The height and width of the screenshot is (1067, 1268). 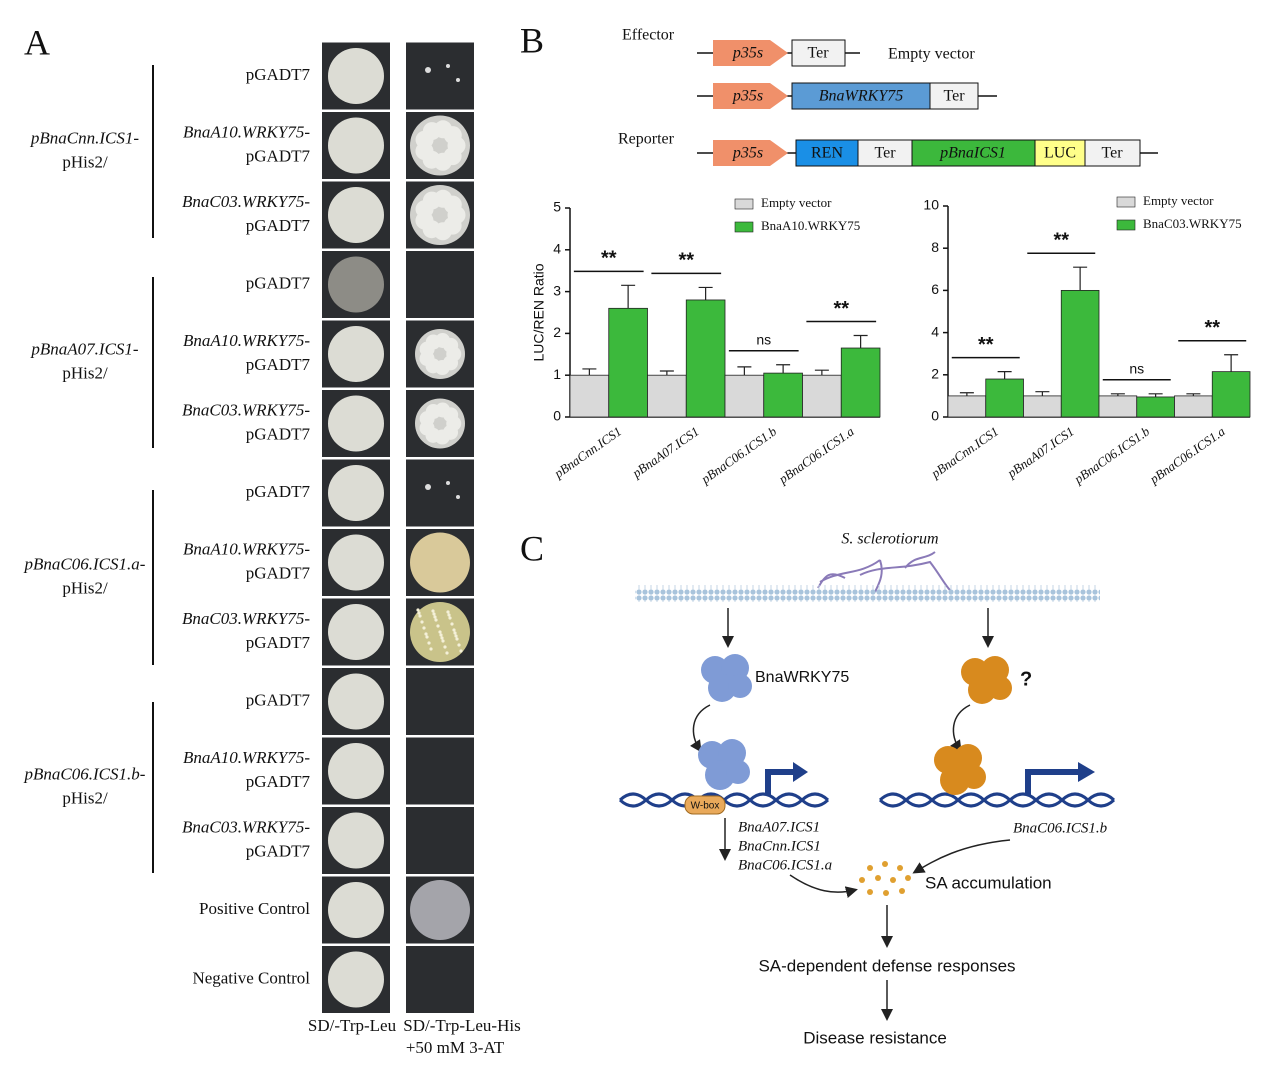 I want to click on w-box, so click(x=705, y=805).